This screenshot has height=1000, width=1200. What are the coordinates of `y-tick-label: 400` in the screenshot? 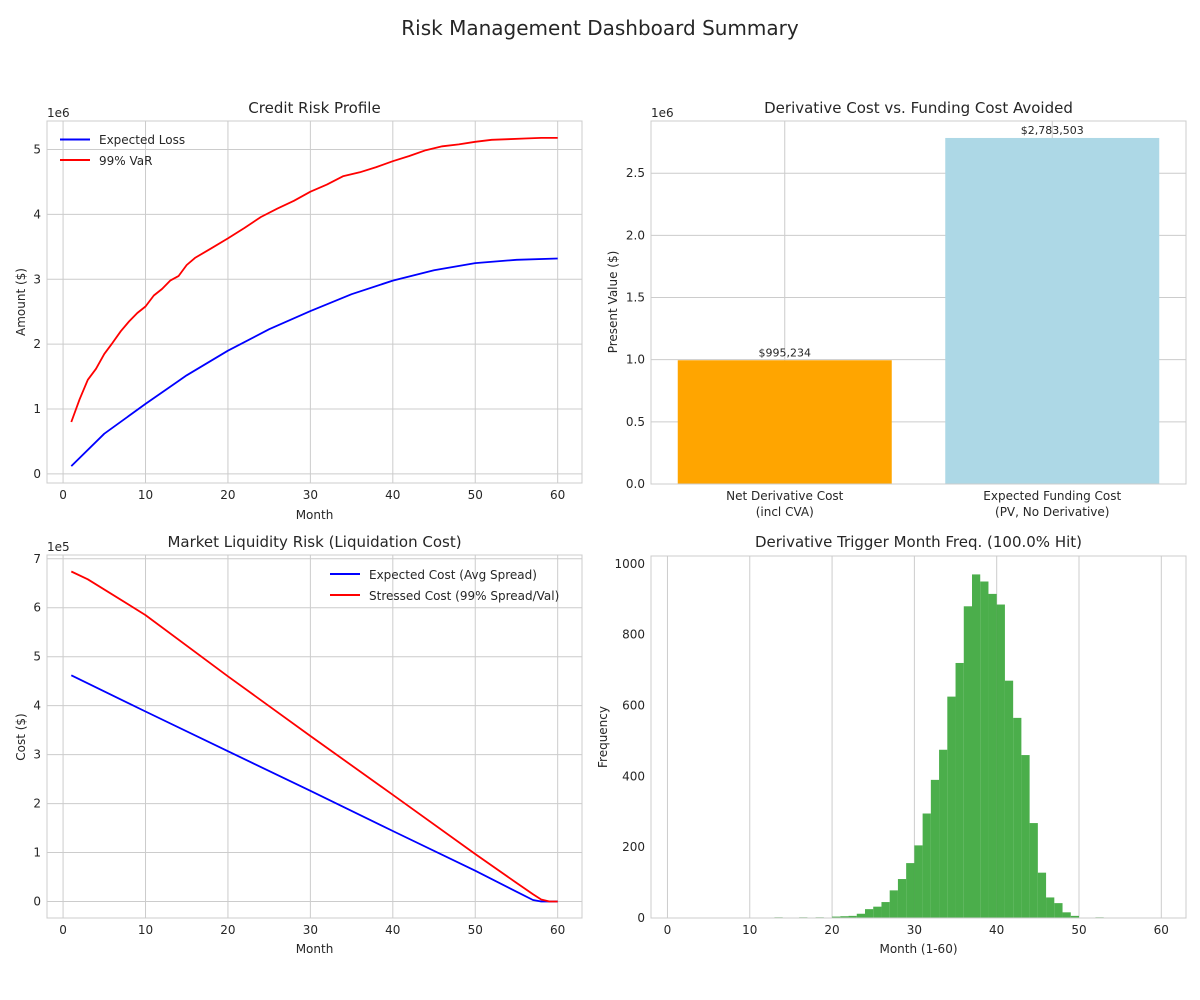 It's located at (633, 776).